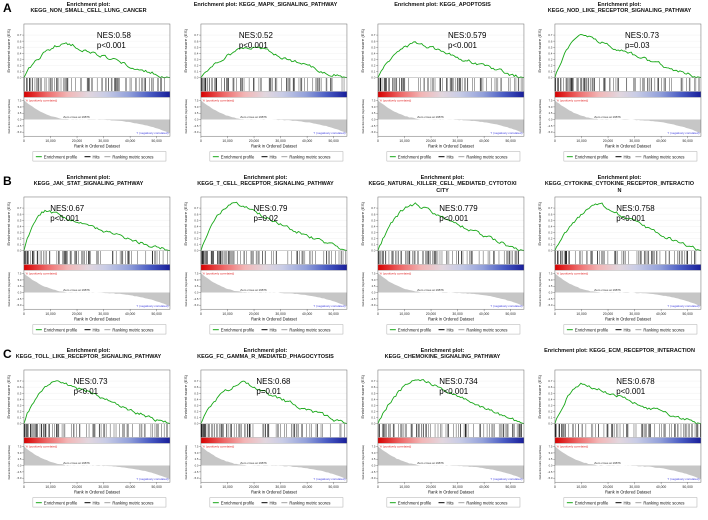  I want to click on svg-text: 0, so click(555, 487).